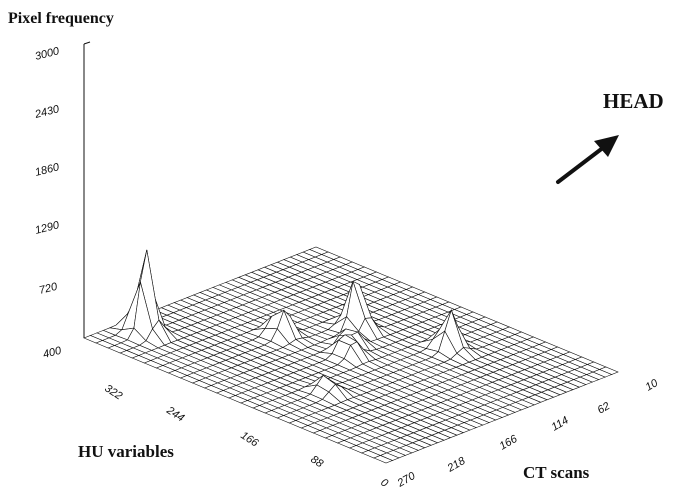 The height and width of the screenshot is (490, 684). What do you see at coordinates (249, 439) in the screenshot?
I see `y-tick-label: 166` at bounding box center [249, 439].